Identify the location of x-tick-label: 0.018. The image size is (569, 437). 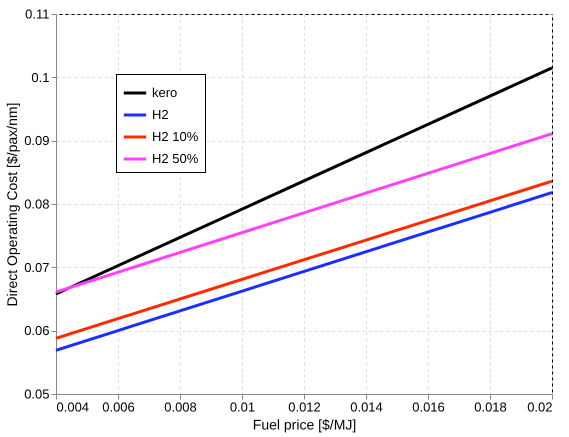
(490, 407).